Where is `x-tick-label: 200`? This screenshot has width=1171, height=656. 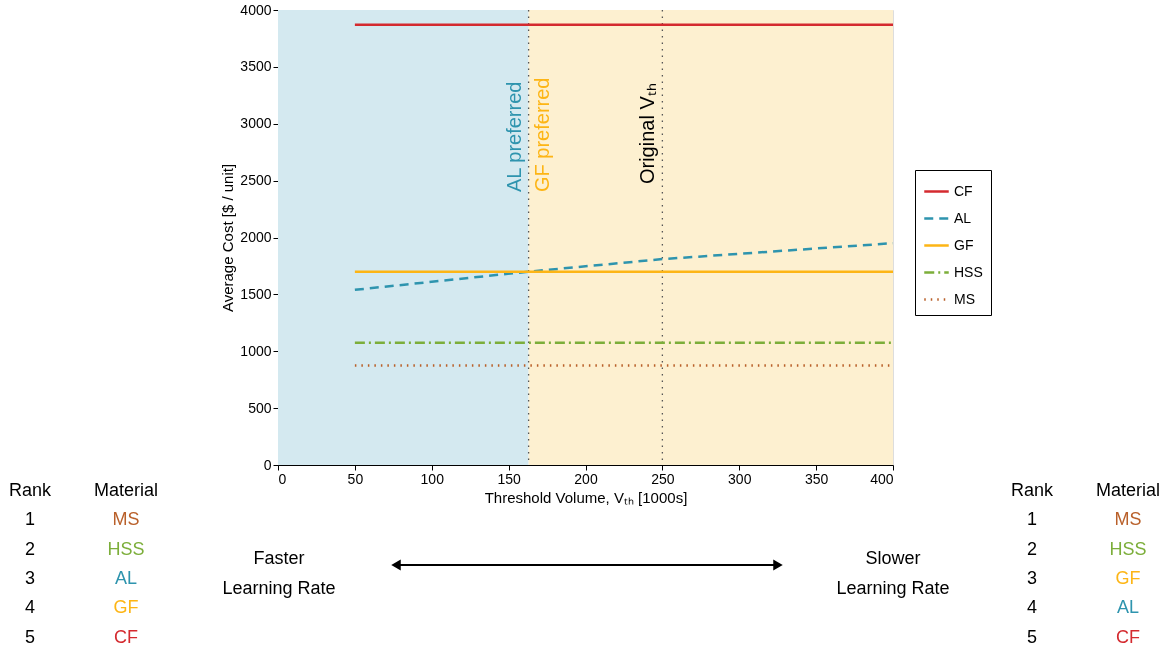 x-tick-label: 200 is located at coordinates (586, 478).